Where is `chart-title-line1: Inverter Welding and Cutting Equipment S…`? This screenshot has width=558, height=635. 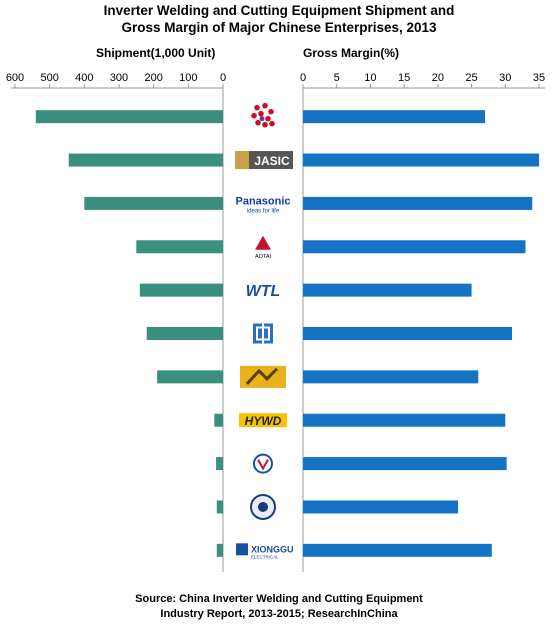
chart-title-line1: Inverter Welding and Cutting Equipment S… is located at coordinates (279, 10).